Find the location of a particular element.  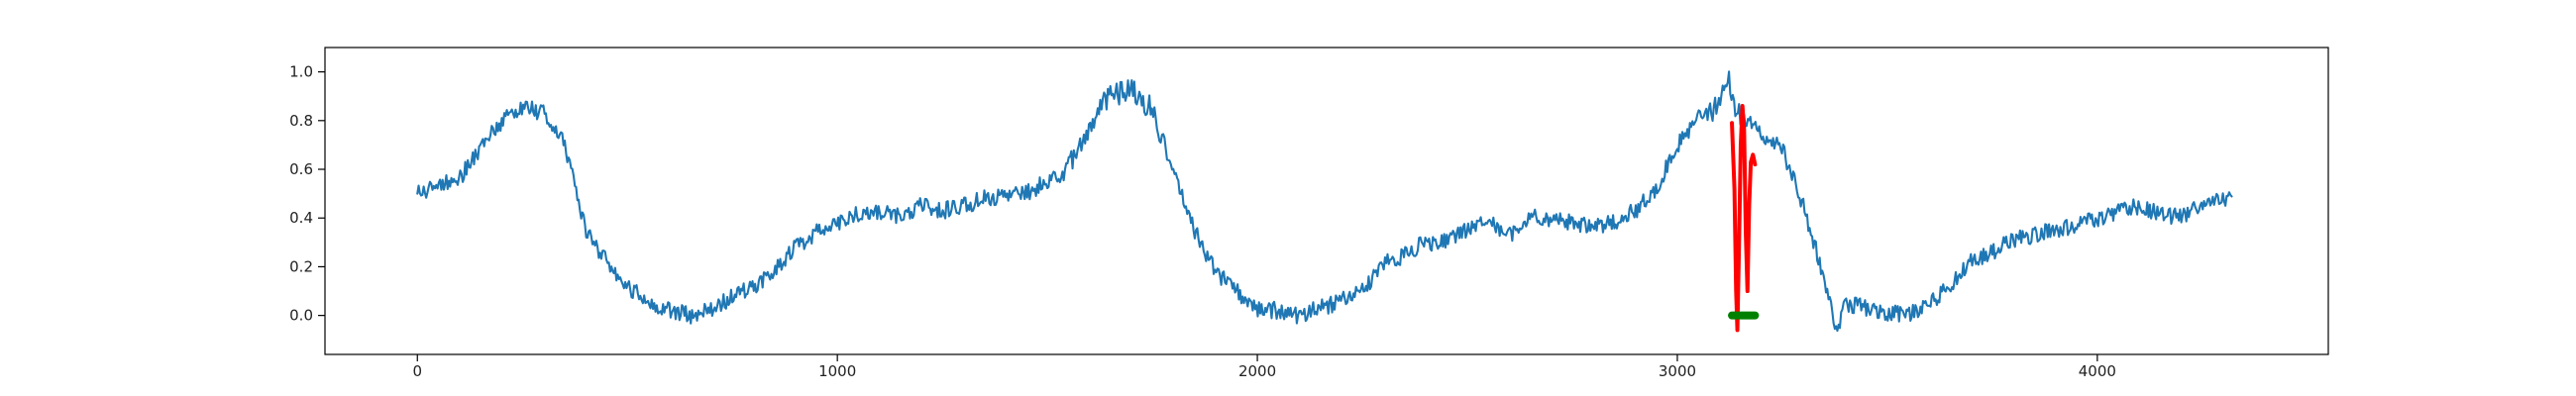

y-tick-label: 0.4 is located at coordinates (301, 218).